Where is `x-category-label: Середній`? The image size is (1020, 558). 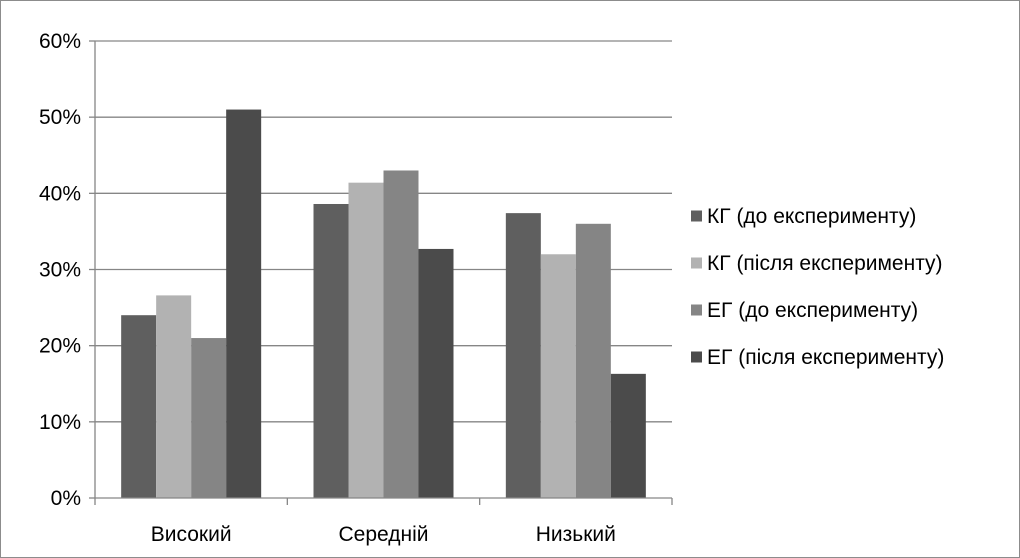
x-category-label: Середній is located at coordinates (384, 534).